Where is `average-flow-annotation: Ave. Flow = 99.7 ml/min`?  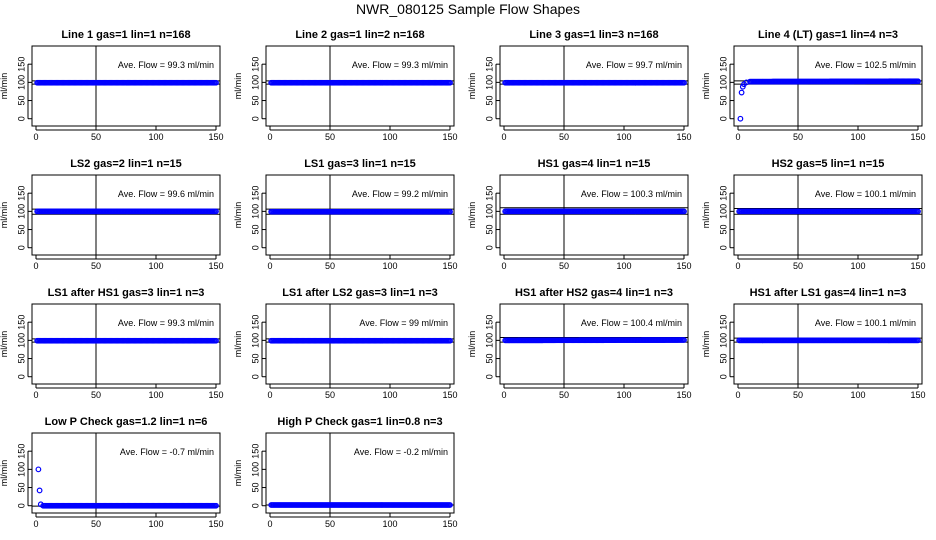
average-flow-annotation: Ave. Flow = 99.7 ml/min is located at coordinates (634, 65).